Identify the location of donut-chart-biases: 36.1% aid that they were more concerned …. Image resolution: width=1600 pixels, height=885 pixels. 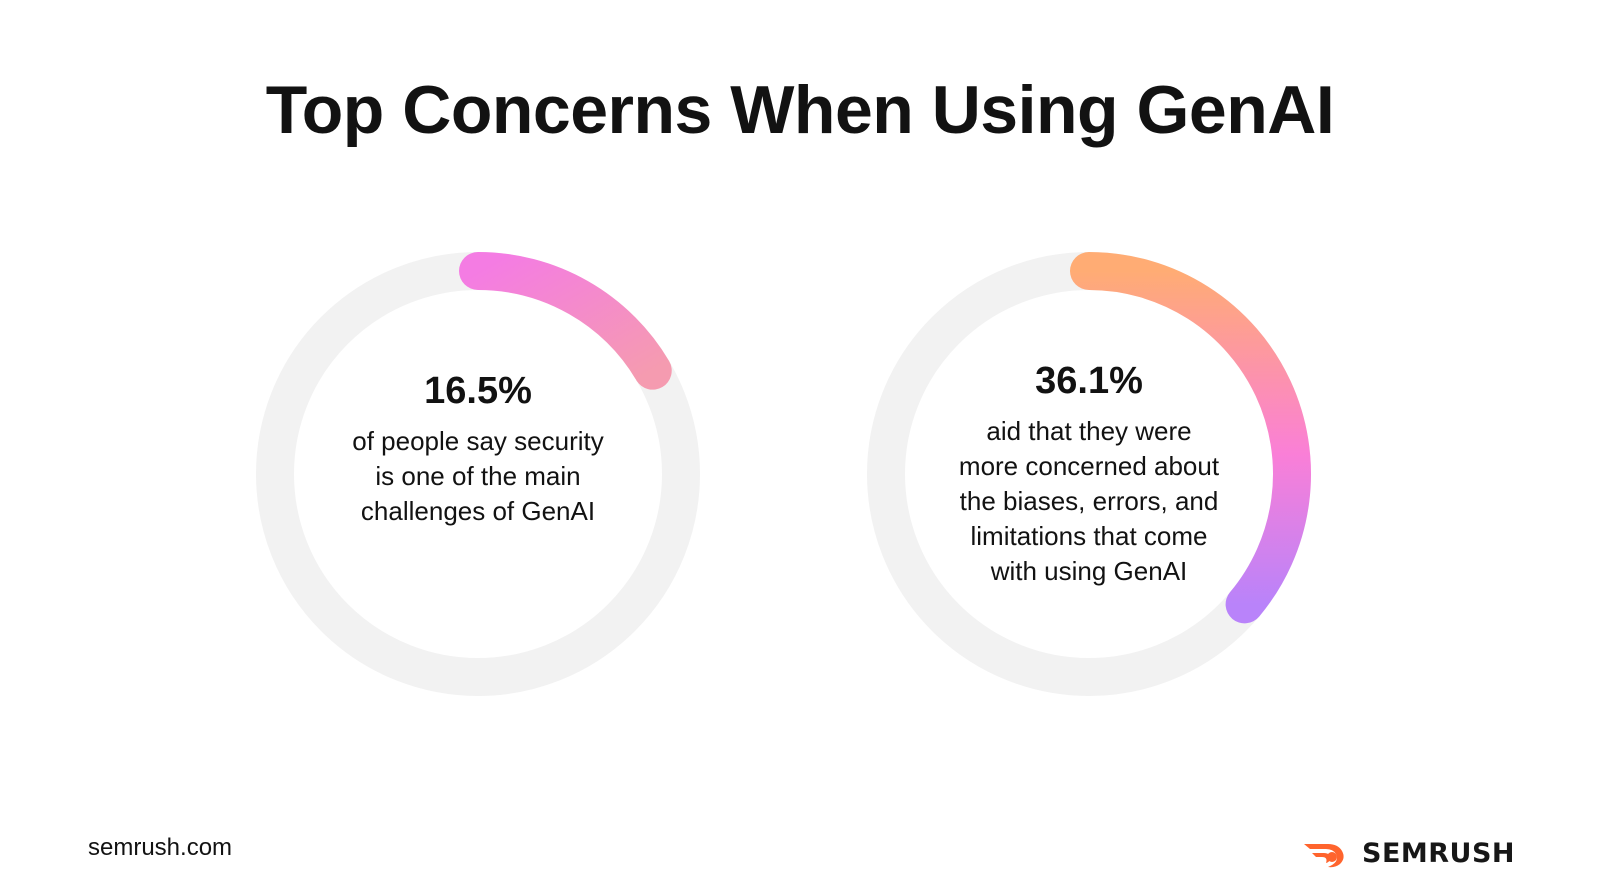
(1089, 474).